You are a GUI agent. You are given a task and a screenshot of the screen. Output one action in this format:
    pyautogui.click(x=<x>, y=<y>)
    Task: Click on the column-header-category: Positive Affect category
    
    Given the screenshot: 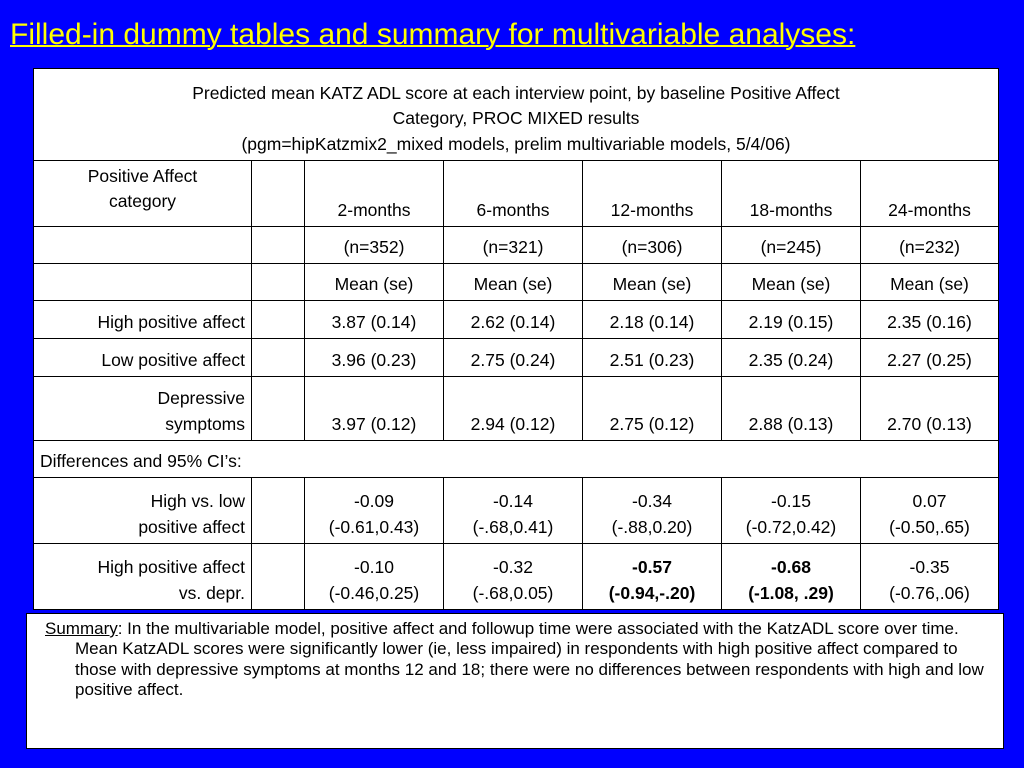 What is the action you would take?
    pyautogui.click(x=142, y=193)
    